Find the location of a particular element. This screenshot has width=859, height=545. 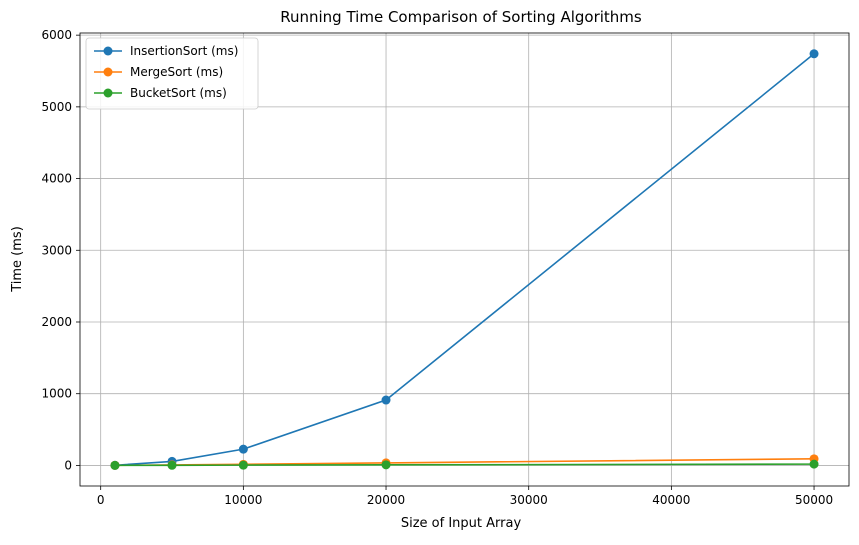

legend-item: BucketSort (ms) is located at coordinates (160, 93).